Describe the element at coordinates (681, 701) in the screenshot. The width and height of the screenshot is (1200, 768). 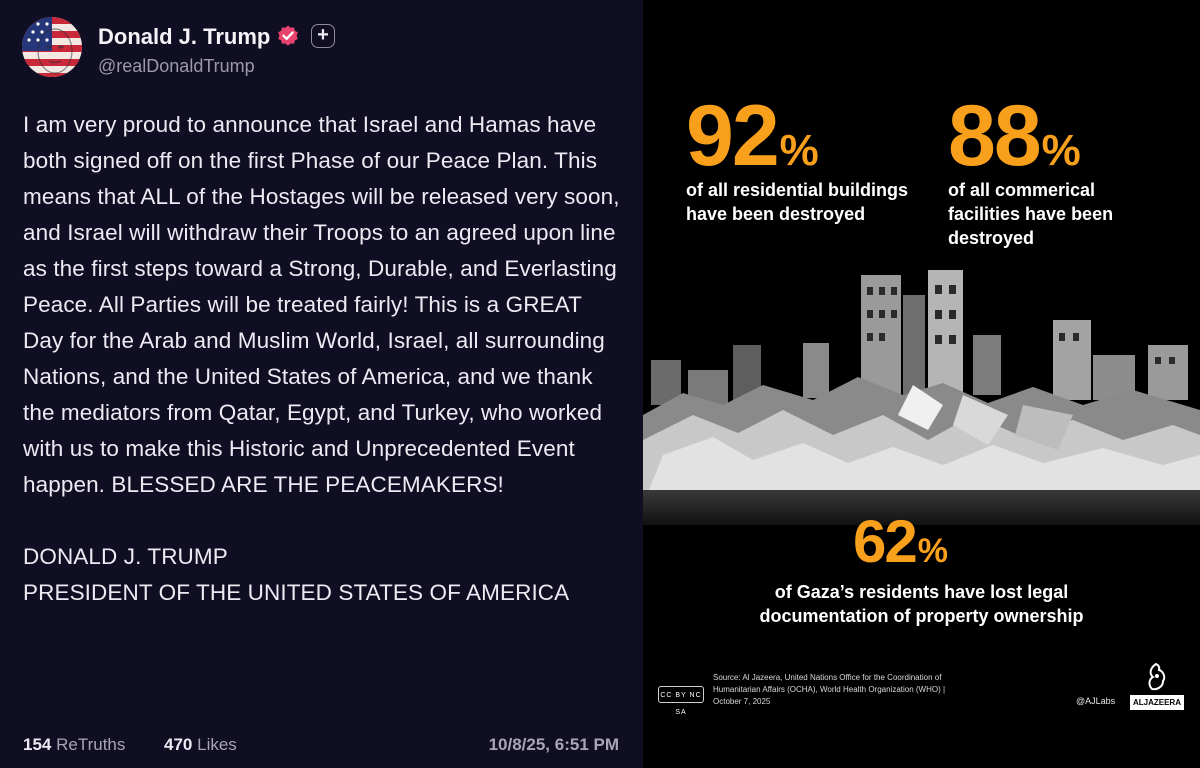
I see `cc-license-icon: CC BY NC SA` at that location.